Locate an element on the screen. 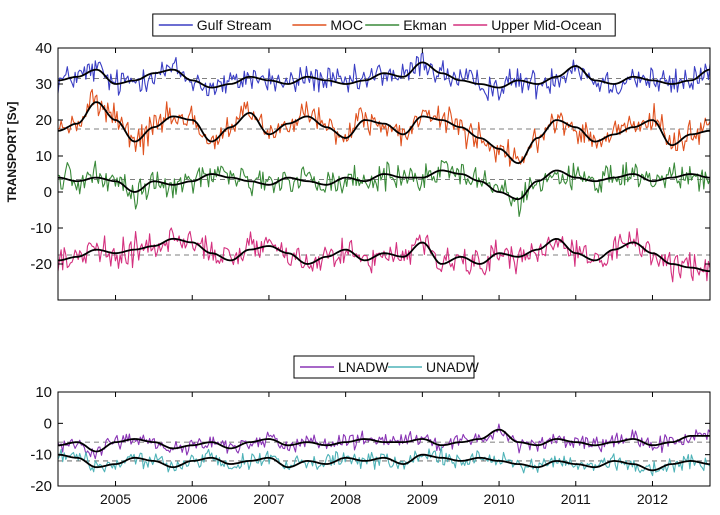 The width and height of the screenshot is (720, 515). series-line-moc is located at coordinates (384, 127).